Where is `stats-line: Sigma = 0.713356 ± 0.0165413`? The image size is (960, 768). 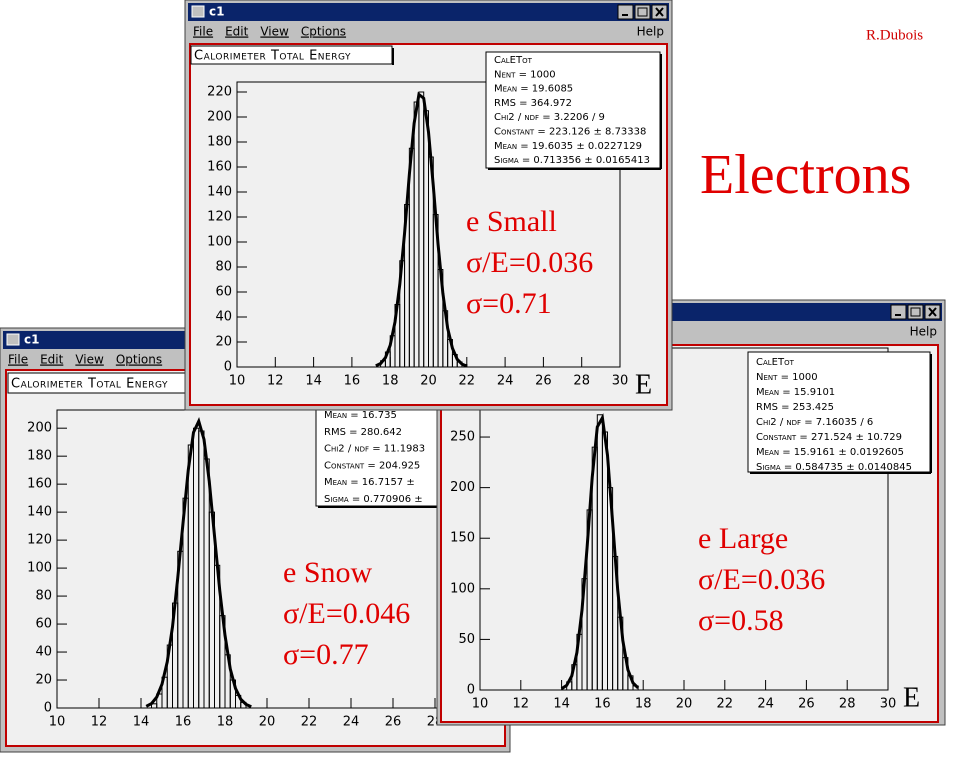
stats-line: Sigma = 0.713356 ± 0.0165413 is located at coordinates (572, 160).